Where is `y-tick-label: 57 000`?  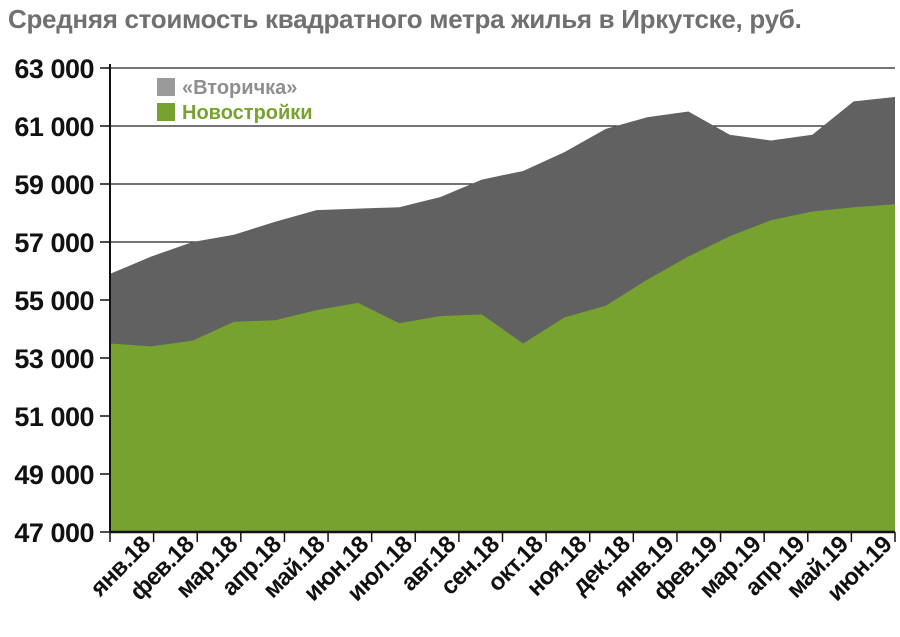
y-tick-label: 57 000 is located at coordinates (54, 243).